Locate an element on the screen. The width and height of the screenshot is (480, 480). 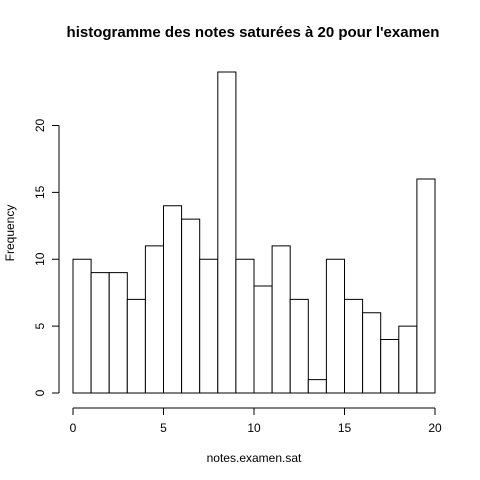
x-tick-label: 10 is located at coordinates (254, 428).